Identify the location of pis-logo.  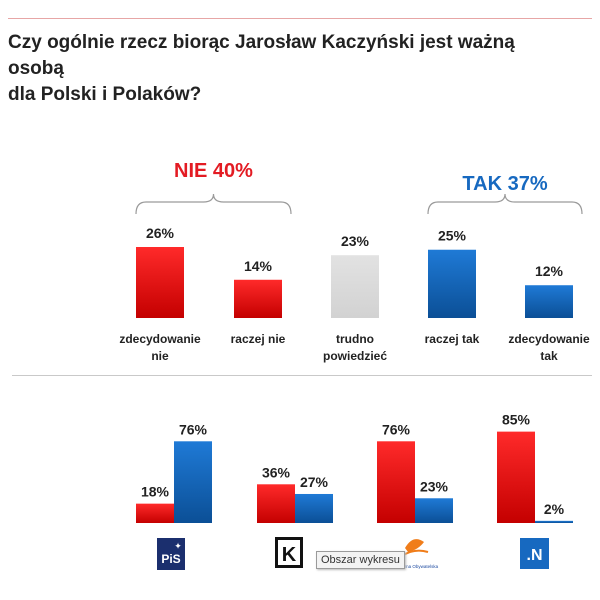
(171, 554).